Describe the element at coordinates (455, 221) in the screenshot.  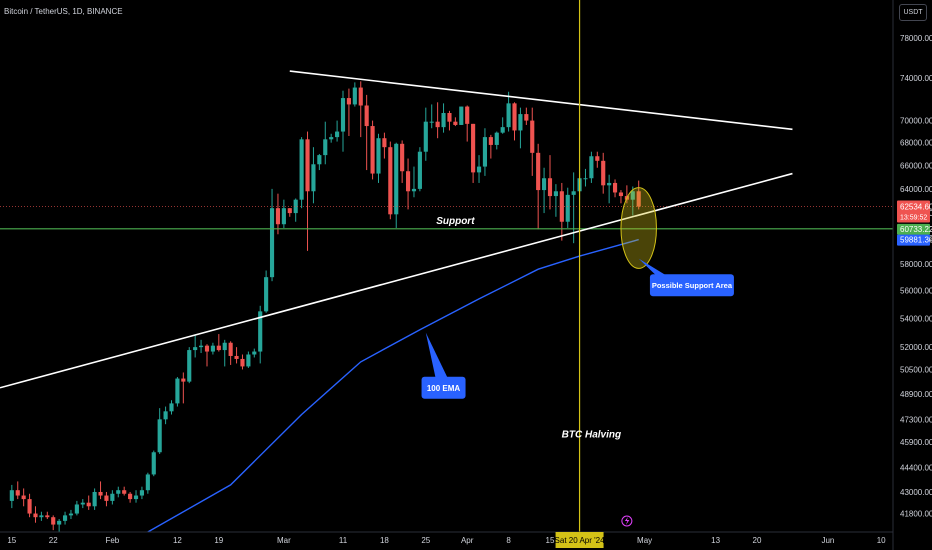
I see `support-text: Support` at that location.